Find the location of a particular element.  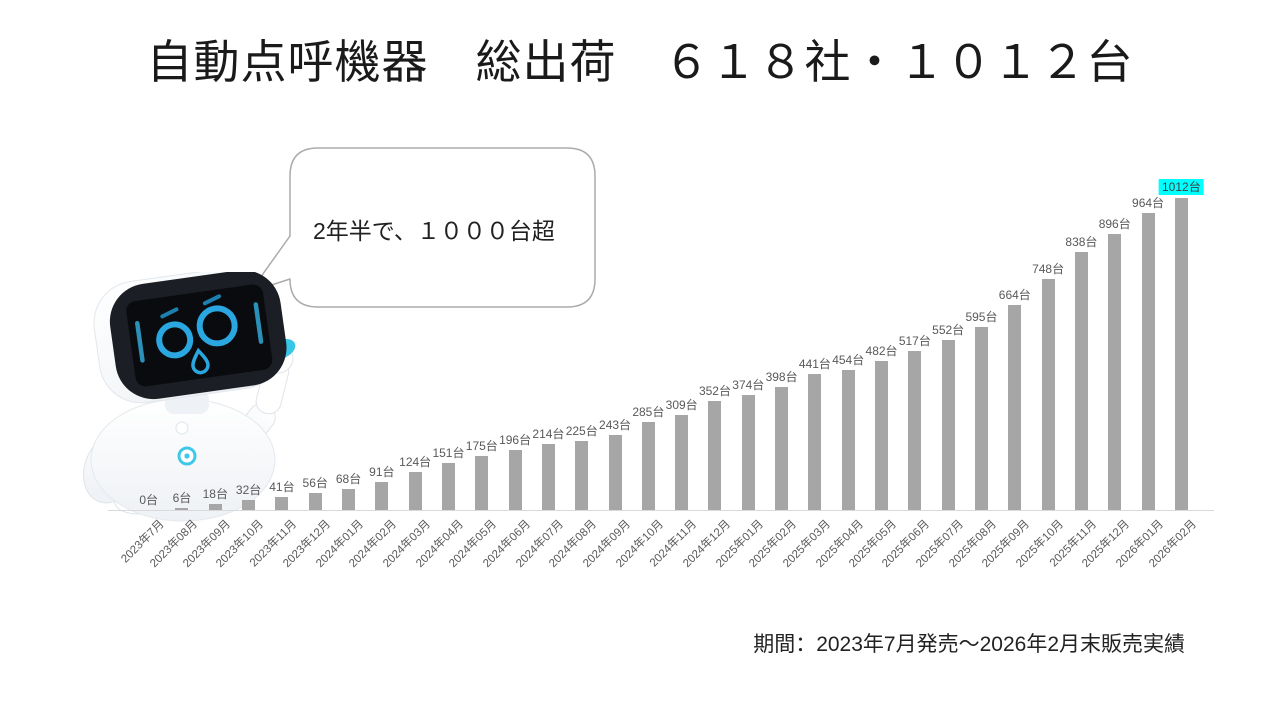

bar-value-label: 6台 is located at coordinates (182, 498).